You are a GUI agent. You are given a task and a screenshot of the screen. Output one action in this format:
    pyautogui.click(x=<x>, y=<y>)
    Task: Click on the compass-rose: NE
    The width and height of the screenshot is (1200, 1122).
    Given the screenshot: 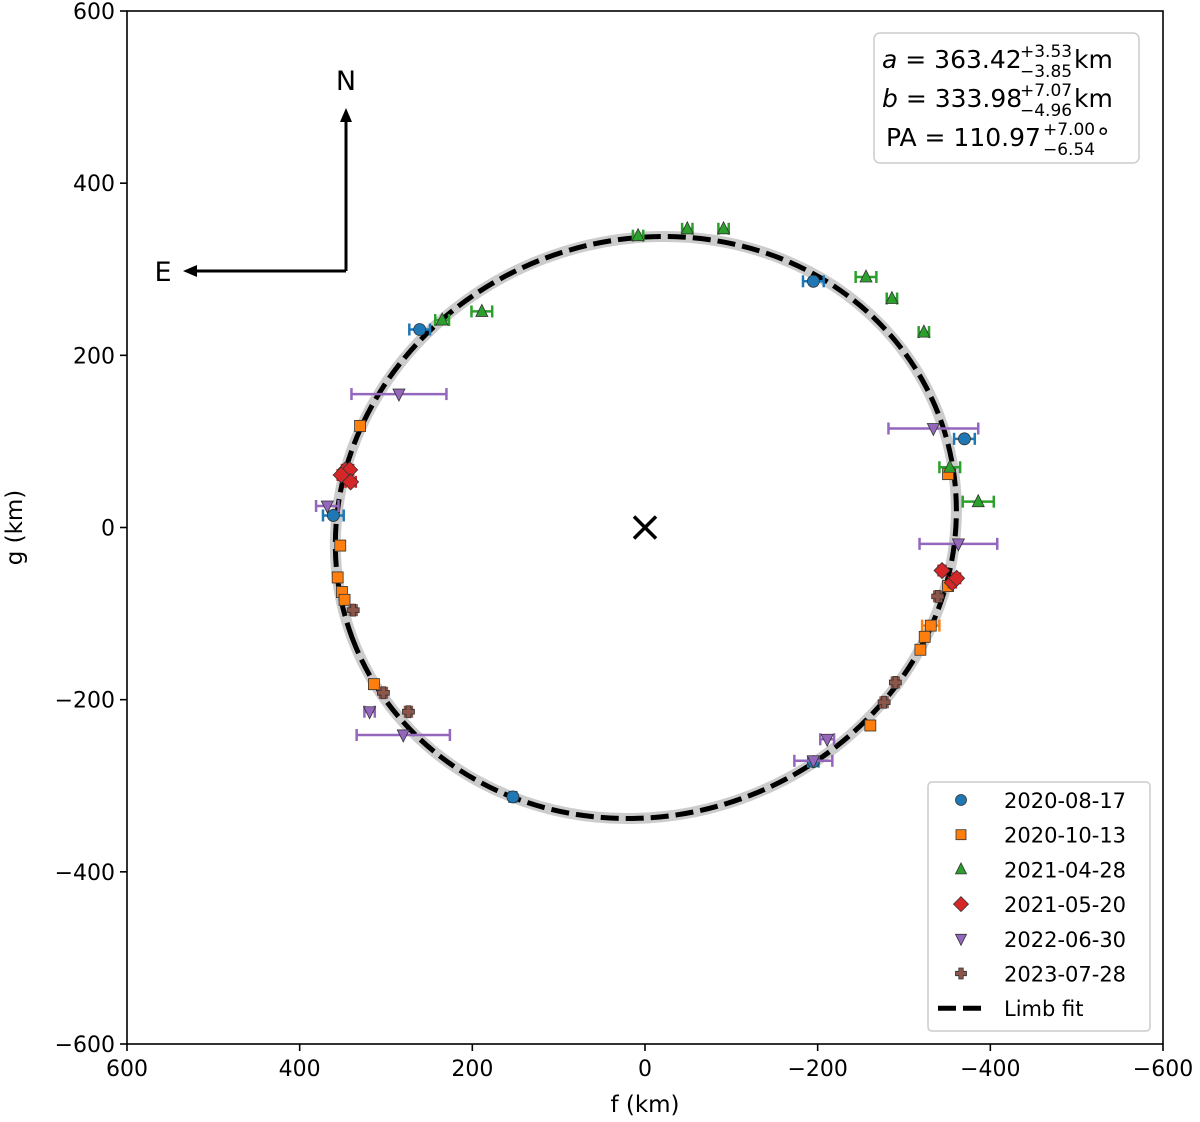 What is the action you would take?
    pyautogui.click(x=255, y=177)
    